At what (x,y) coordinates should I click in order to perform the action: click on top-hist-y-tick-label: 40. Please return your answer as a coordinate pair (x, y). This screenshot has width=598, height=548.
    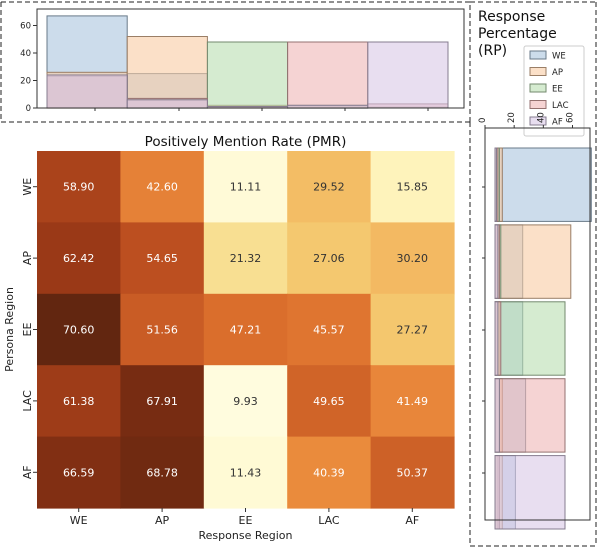
    Looking at the image, I should click on (25, 54).